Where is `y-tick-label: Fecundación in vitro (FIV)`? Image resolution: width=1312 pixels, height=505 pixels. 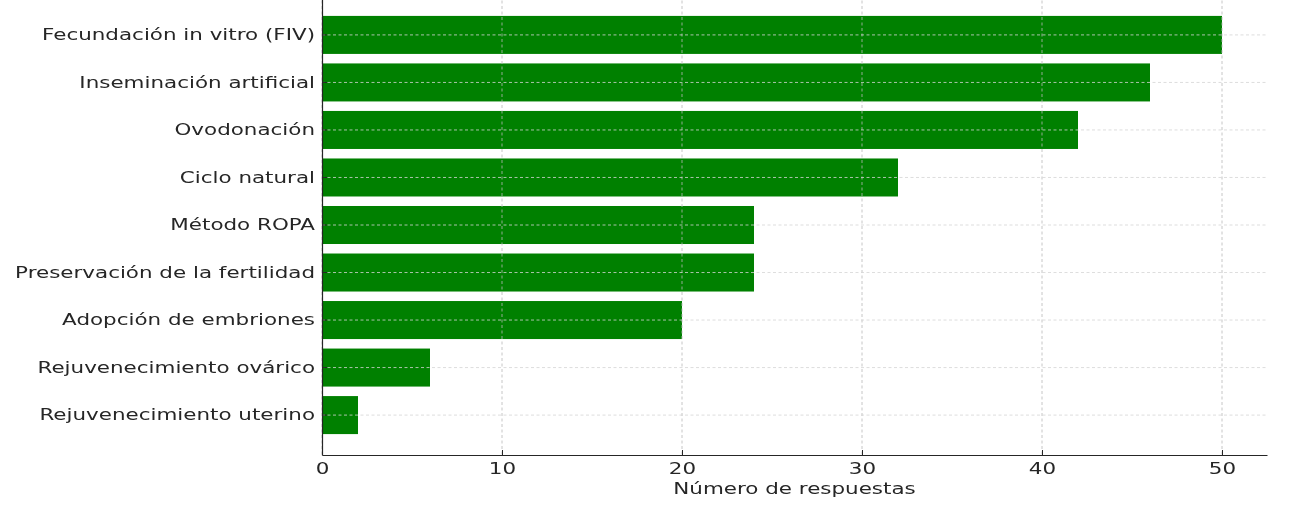 y-tick-label: Fecundación in vitro (FIV) is located at coordinates (178, 34).